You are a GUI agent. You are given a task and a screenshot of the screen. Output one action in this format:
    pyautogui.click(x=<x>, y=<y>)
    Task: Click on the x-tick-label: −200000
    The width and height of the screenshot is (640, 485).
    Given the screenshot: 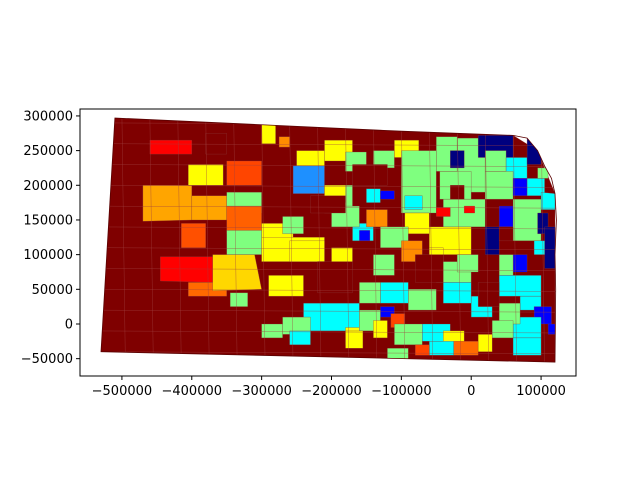 What is the action you would take?
    pyautogui.click(x=331, y=391)
    